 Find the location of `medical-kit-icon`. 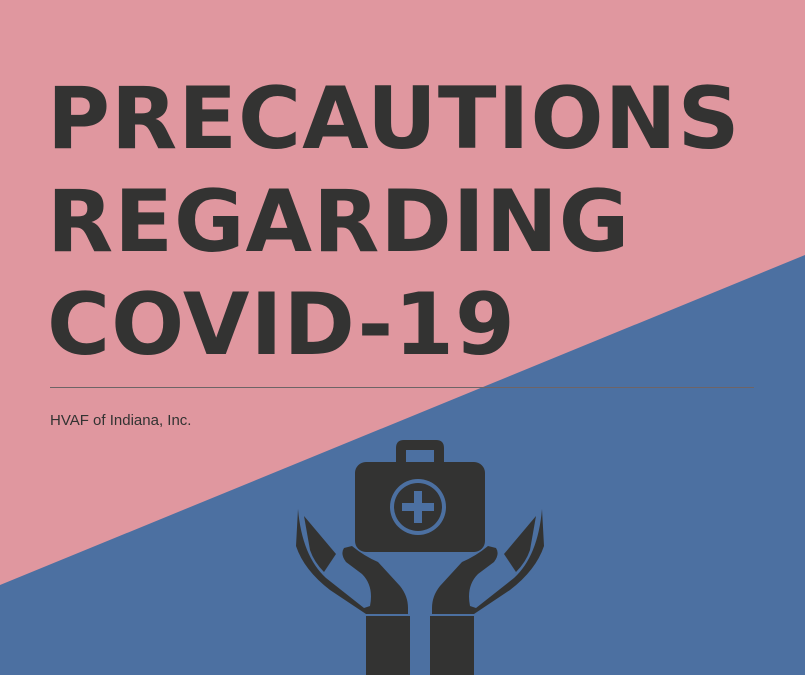

medical-kit-icon is located at coordinates (420, 496).